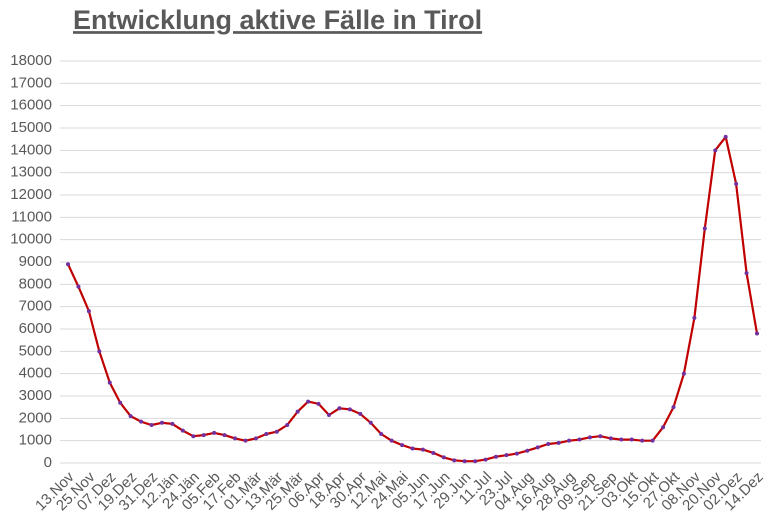 The height and width of the screenshot is (528, 768). Describe the element at coordinates (31, 60) in the screenshot. I see `y-tick-label: 18000` at that location.